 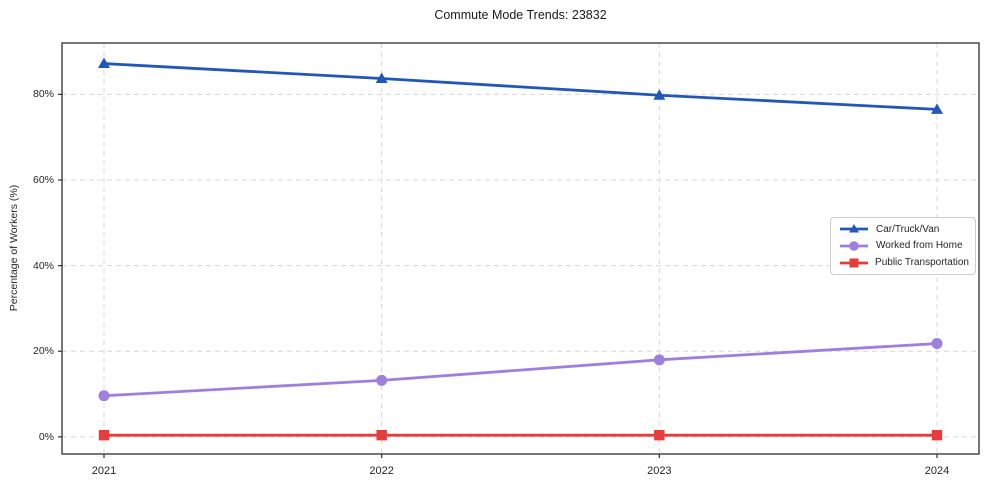 I want to click on legend-marker-triangle-icon, so click(x=854, y=228).